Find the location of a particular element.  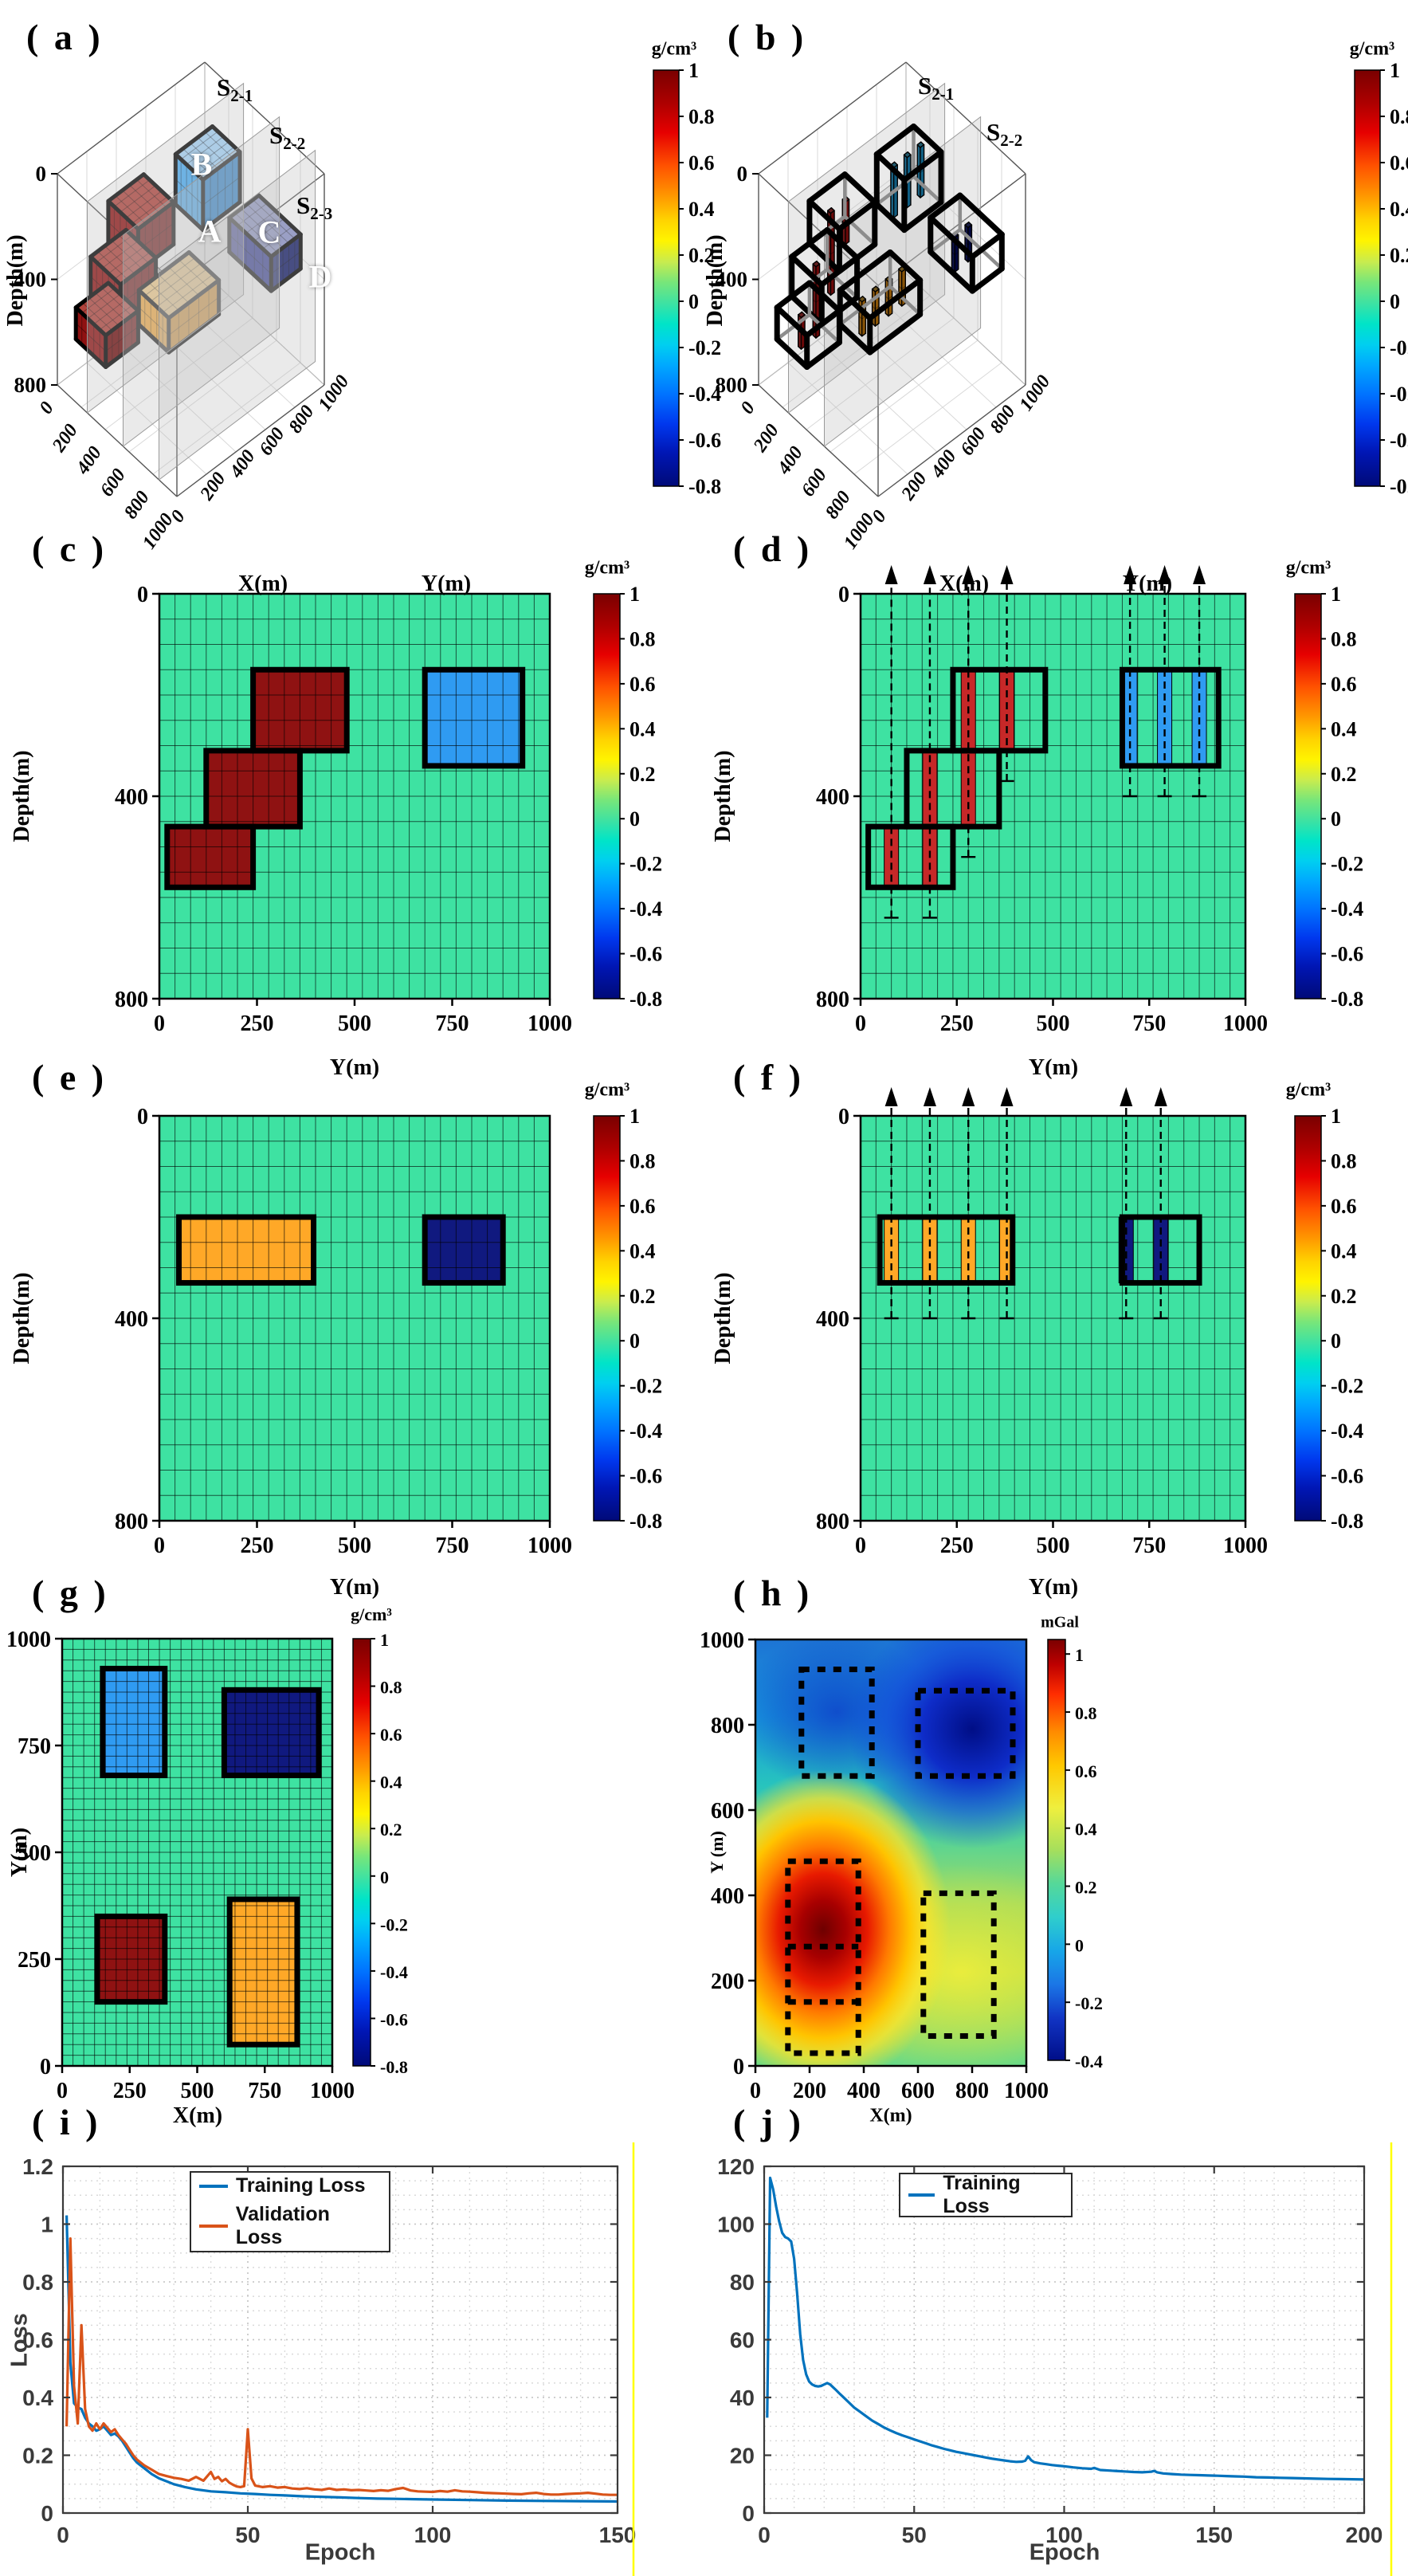

panel-j-line-chart: 0 50 100 150 200 0 20 40 60 80 100 120 is located at coordinates (1050, 2350).